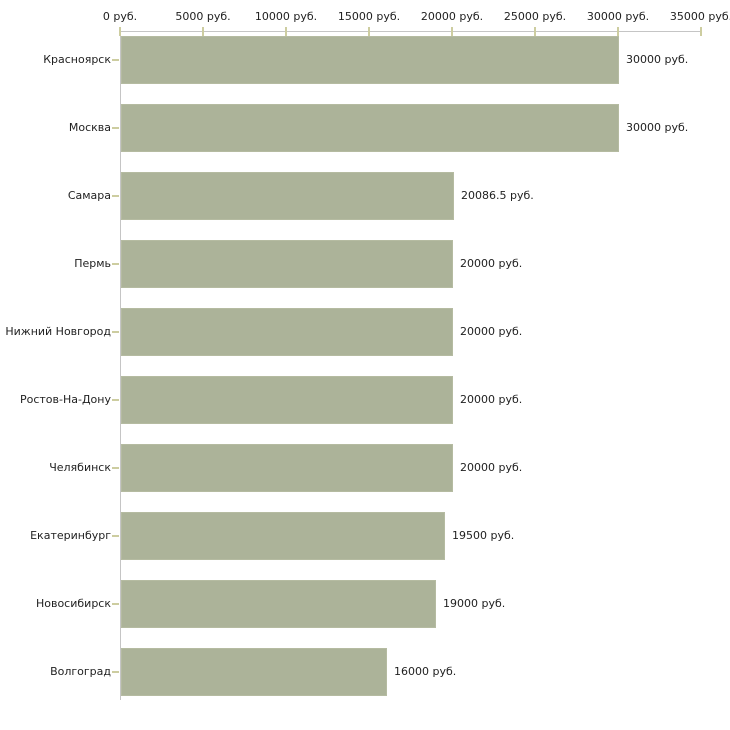 The width and height of the screenshot is (730, 730). What do you see at coordinates (497, 195) in the screenshot?
I see `value-label: 20086.5 руб.` at bounding box center [497, 195].